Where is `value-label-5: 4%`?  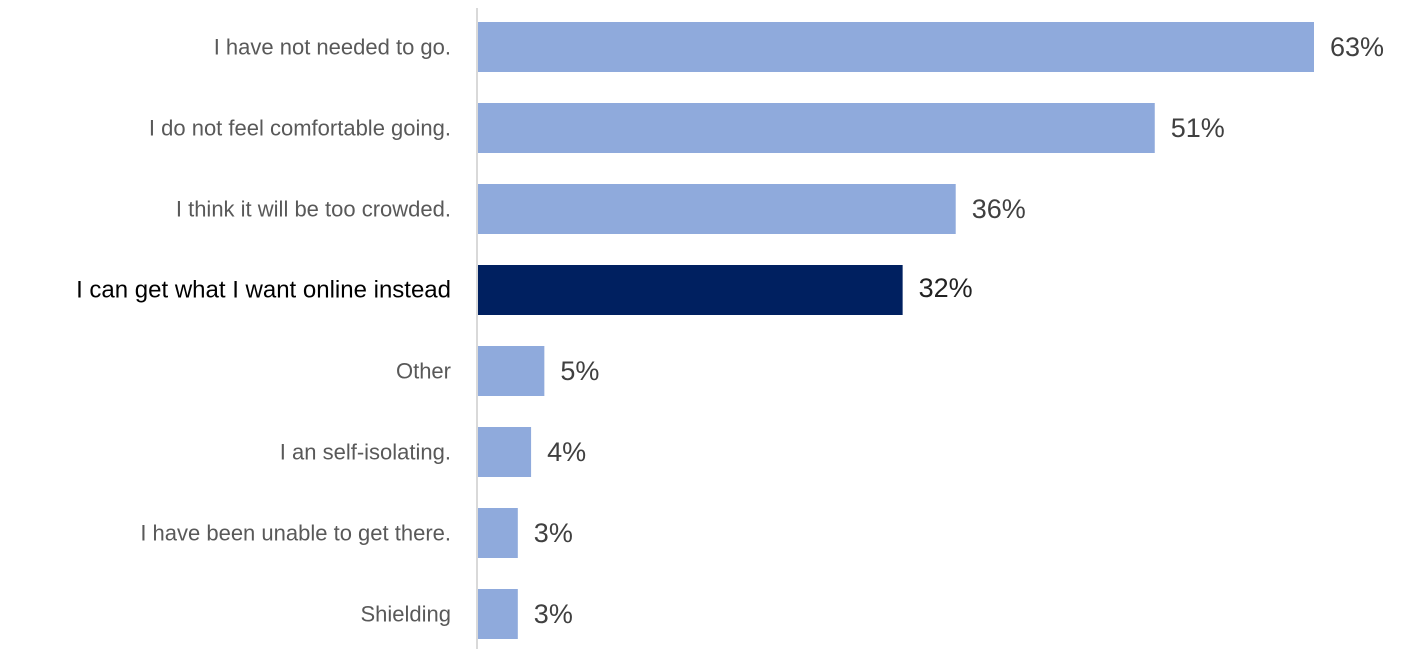 value-label-5: 4% is located at coordinates (566, 452).